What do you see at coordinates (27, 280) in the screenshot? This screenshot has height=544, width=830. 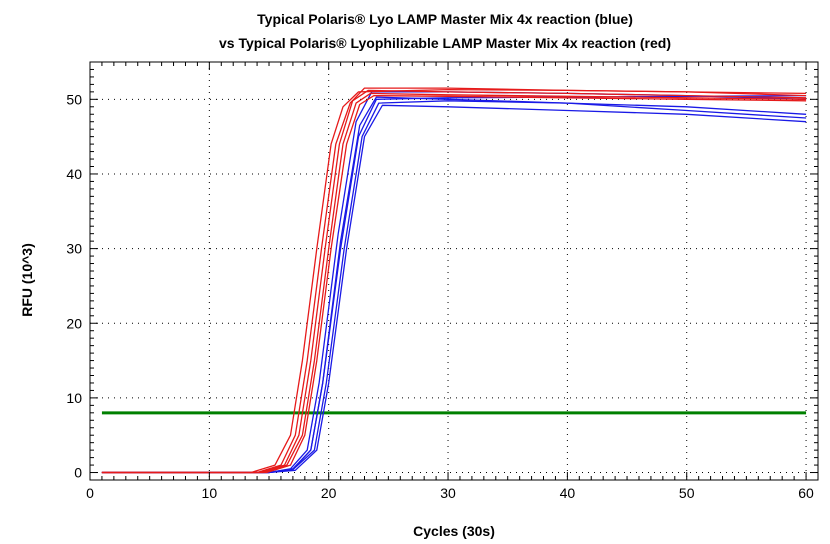 I see `y-axis-label: RFU (10^3)` at bounding box center [27, 280].